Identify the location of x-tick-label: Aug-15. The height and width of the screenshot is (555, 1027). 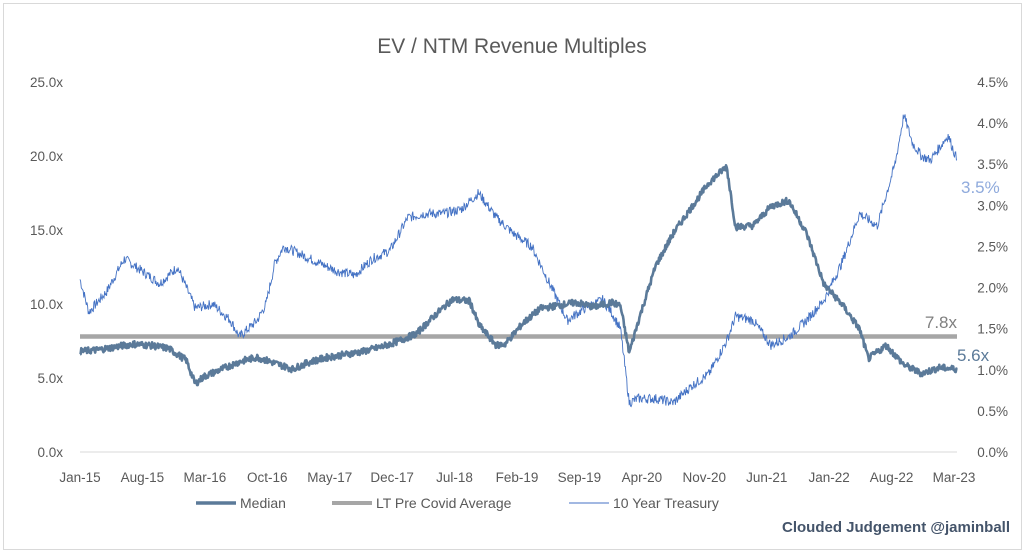
(143, 477).